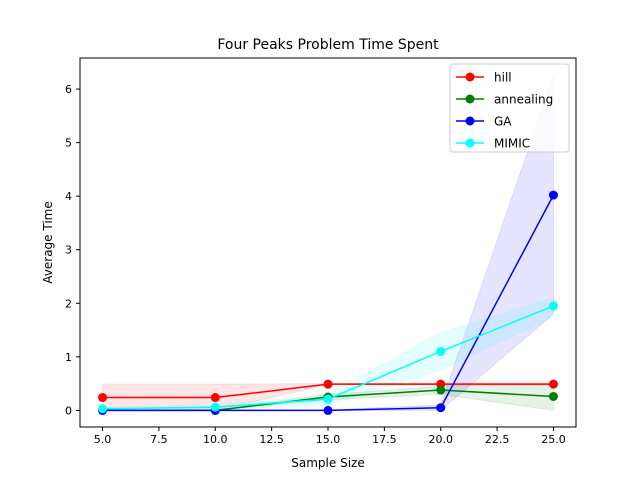 Image resolution: width=640 pixels, height=480 pixels. What do you see at coordinates (68, 303) in the screenshot?
I see `y-tick-label: 2` at bounding box center [68, 303].